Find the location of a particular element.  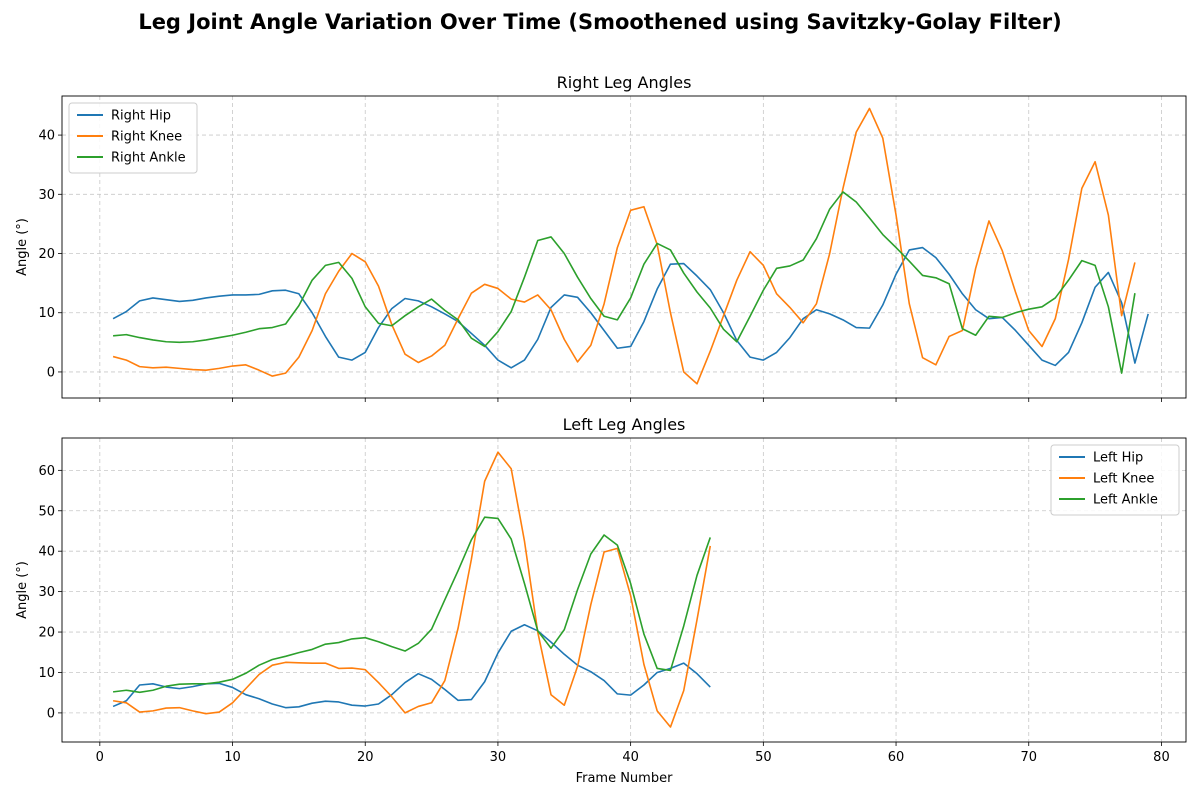

y-tick-label: 50 is located at coordinates (46, 511).